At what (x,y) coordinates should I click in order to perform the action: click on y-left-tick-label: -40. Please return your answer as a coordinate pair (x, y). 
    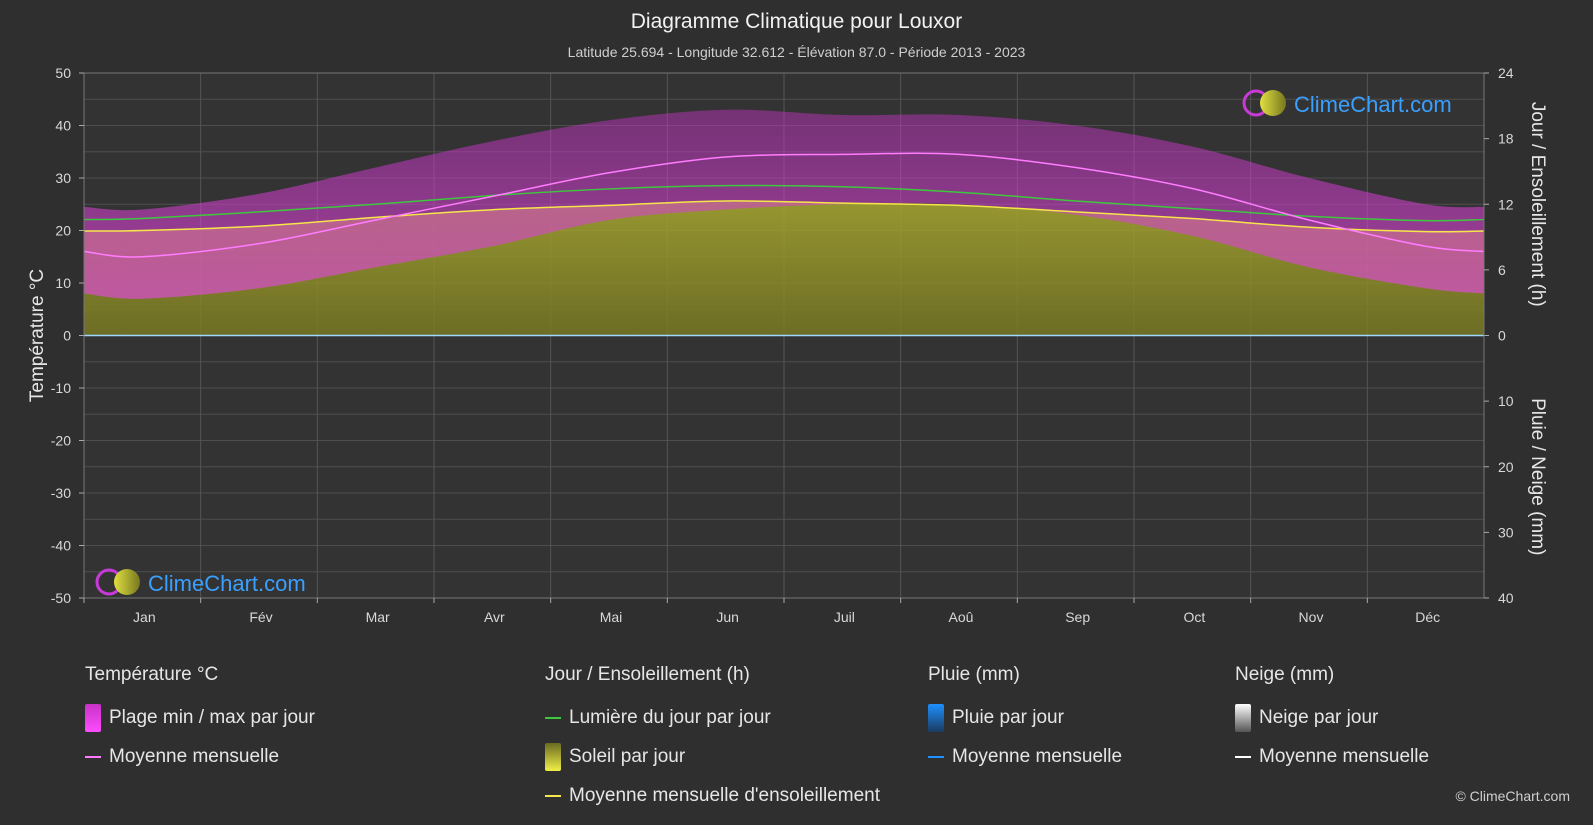
    Looking at the image, I should click on (61, 546).